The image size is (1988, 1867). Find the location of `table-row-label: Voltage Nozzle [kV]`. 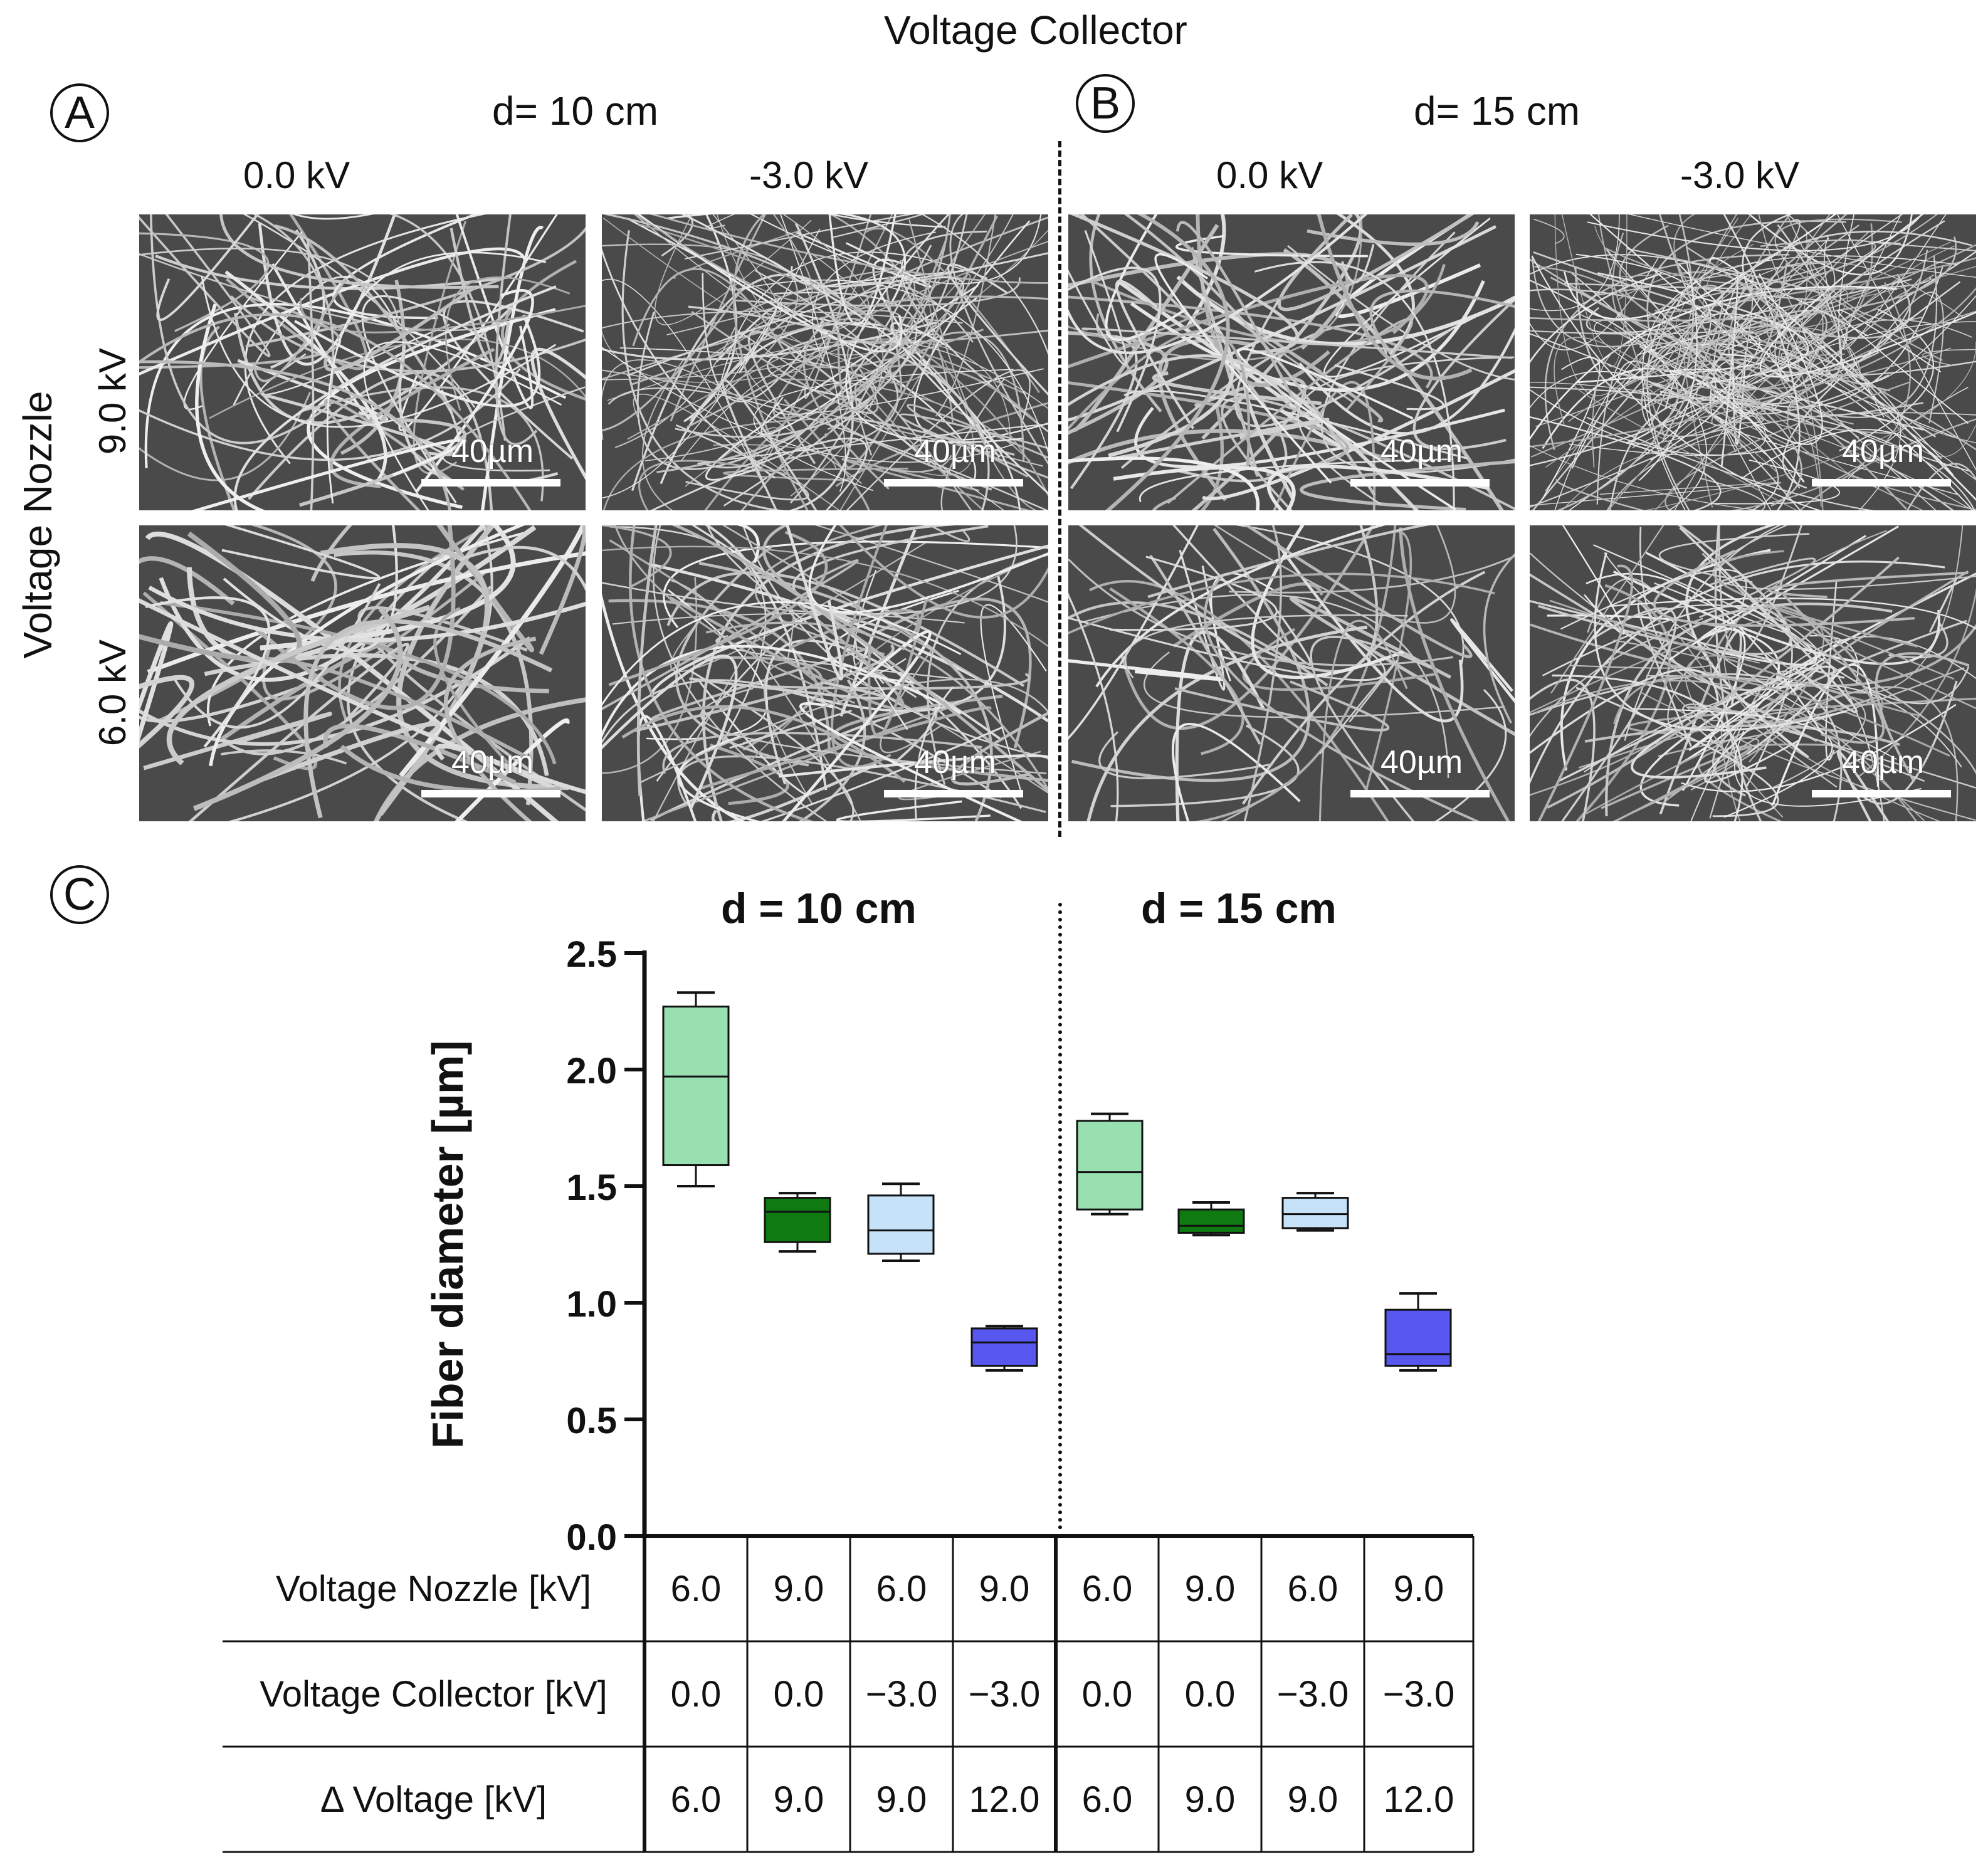

table-row-label: Voltage Nozzle [kV] is located at coordinates (433, 1589).